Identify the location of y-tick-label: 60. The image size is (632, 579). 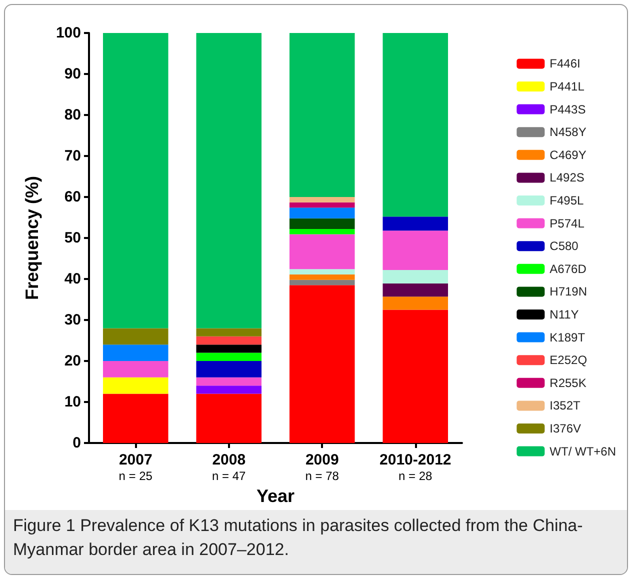
(72, 197).